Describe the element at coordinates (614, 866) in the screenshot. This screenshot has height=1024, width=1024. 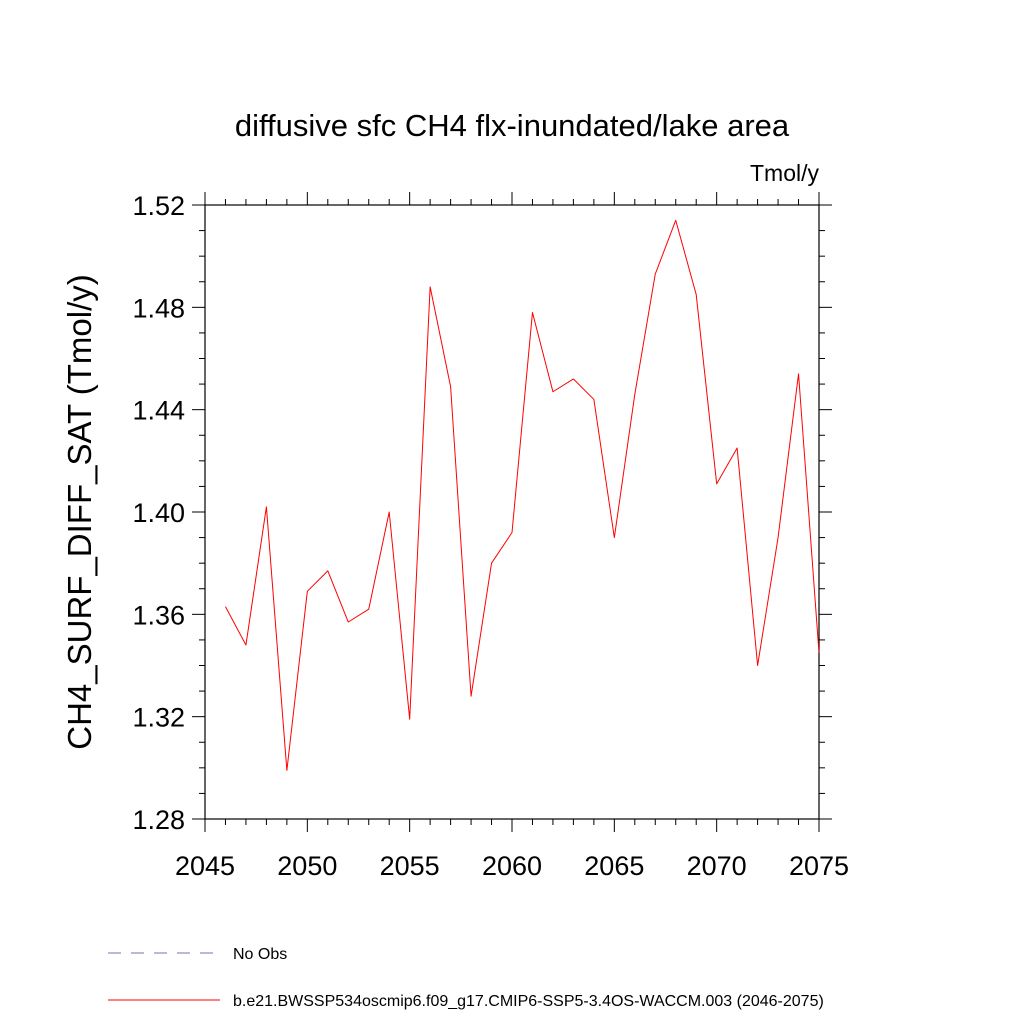
I see `x-tick-label: 2065` at that location.